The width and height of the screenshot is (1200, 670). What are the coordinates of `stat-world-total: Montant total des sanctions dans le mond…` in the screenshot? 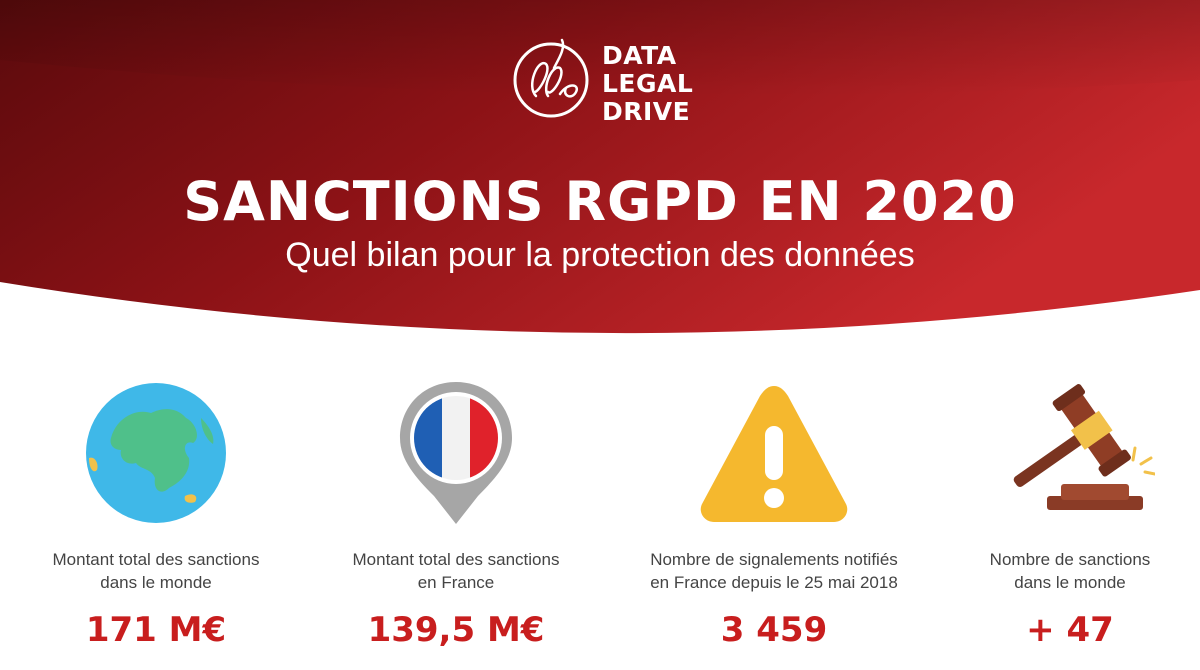 It's located at (156, 520).